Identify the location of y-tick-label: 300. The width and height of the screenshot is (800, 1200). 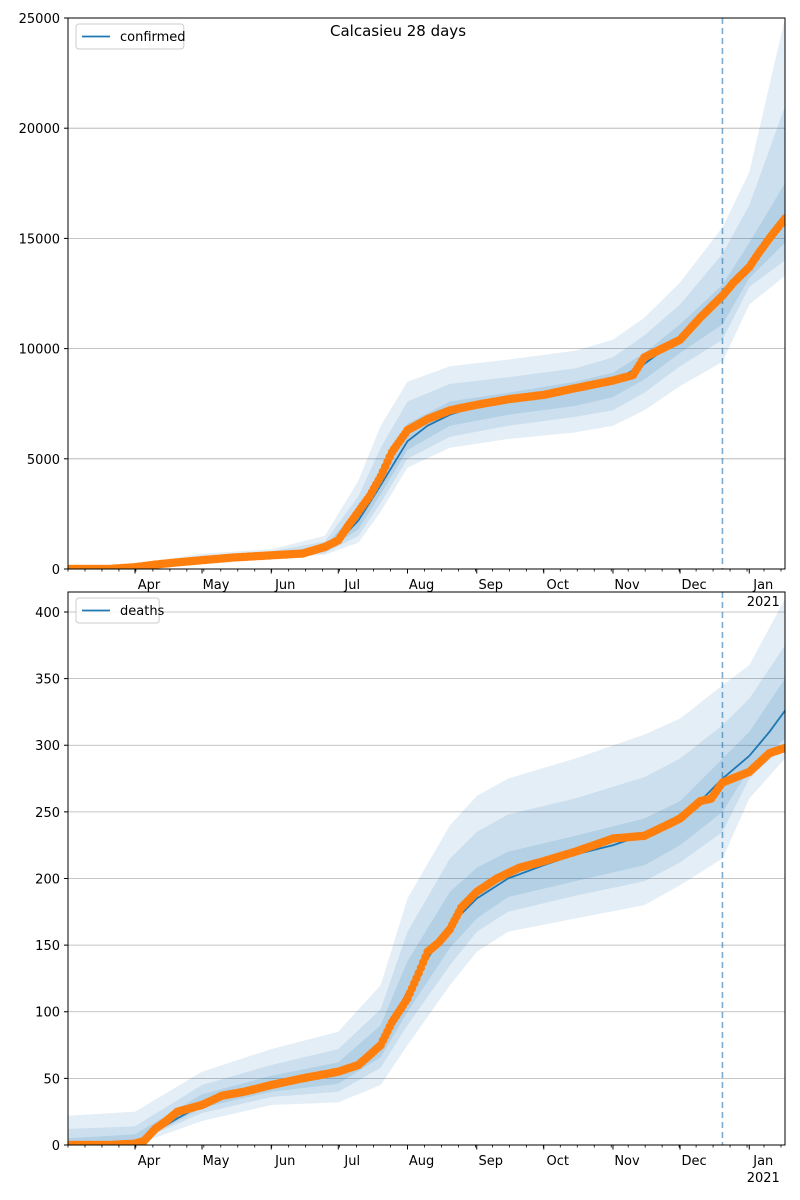
(47, 746).